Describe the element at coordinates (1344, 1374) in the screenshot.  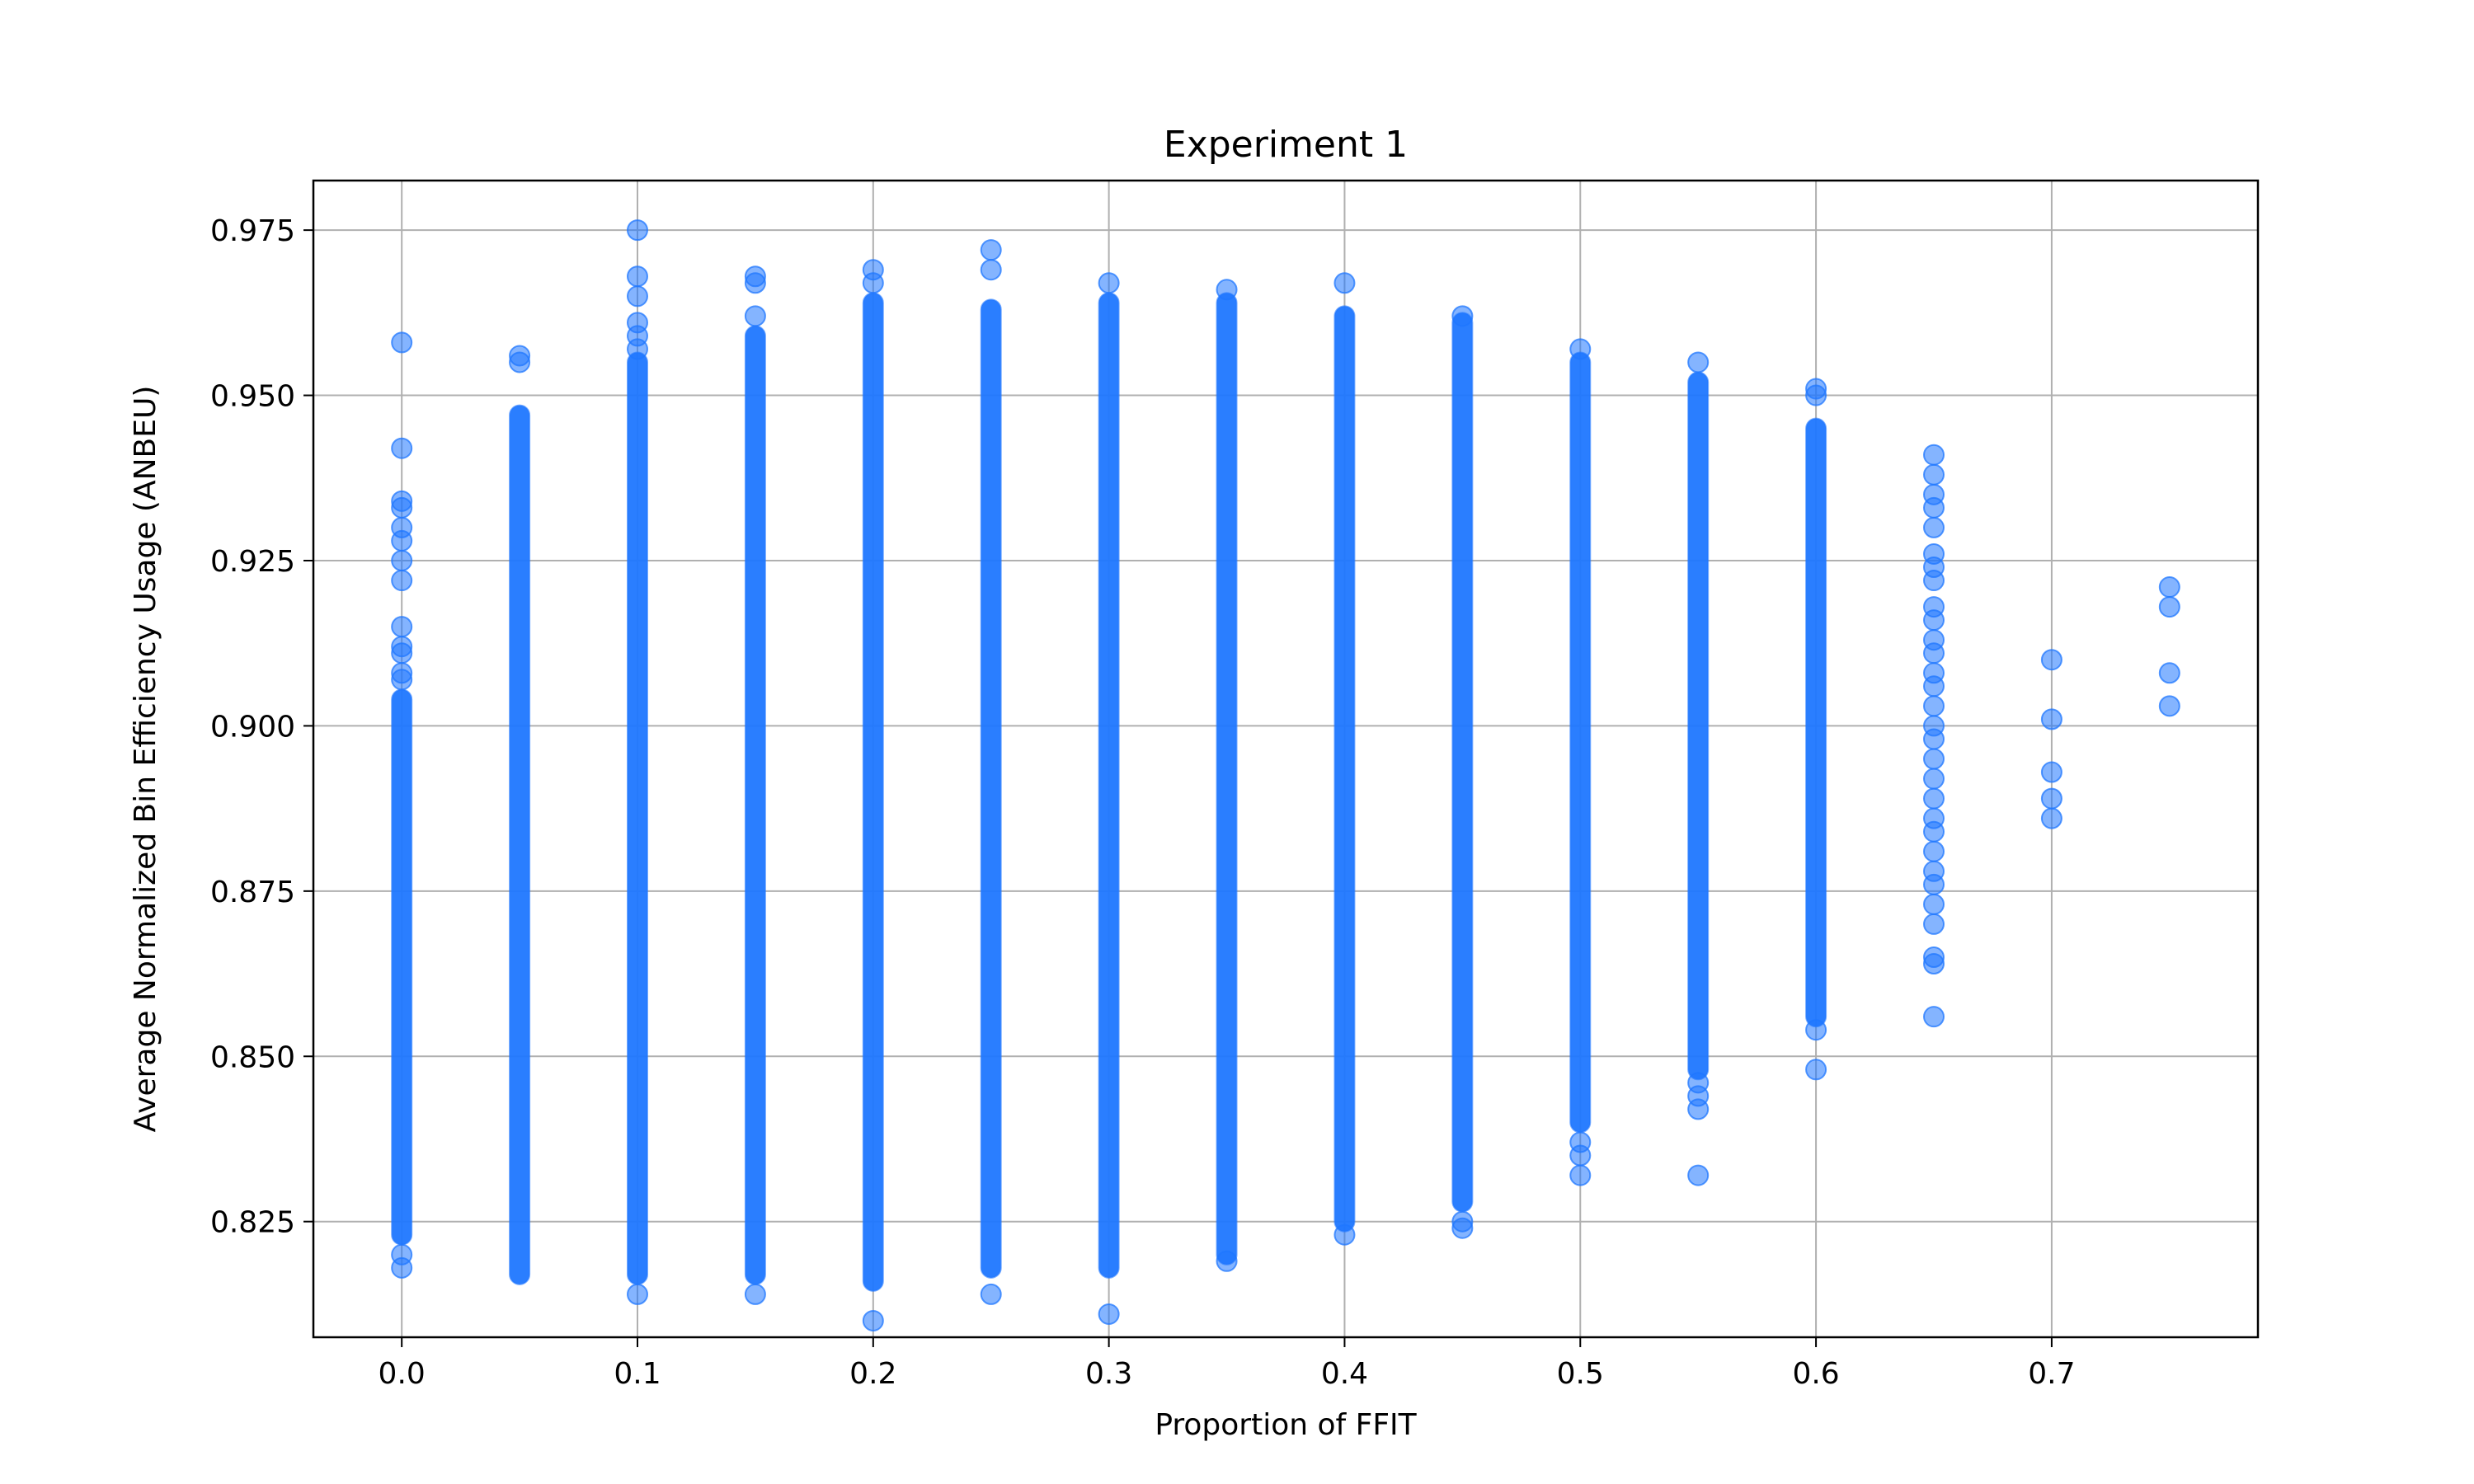
I see `x-tick-label: 0.4` at that location.